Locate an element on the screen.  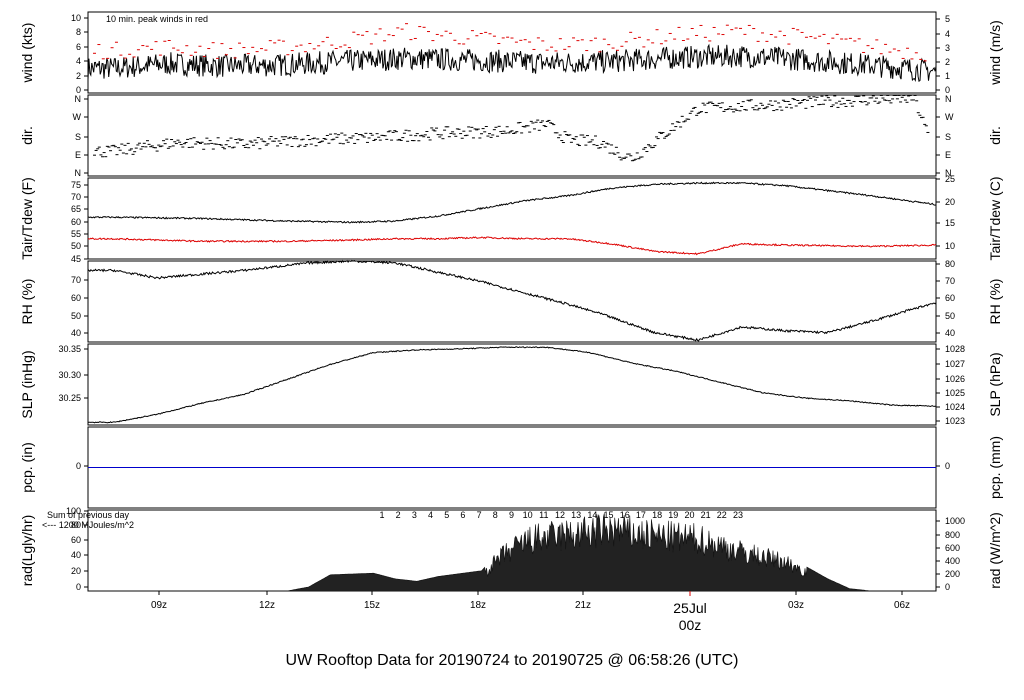
rad-right-tick-label: 200 is located at coordinates (952, 574).